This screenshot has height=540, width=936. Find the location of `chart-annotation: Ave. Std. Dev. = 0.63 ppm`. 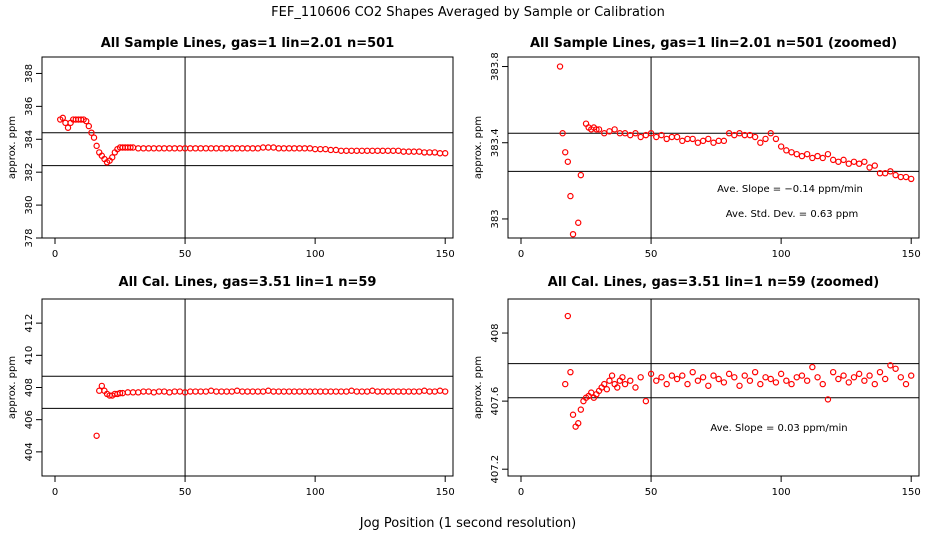

chart-annotation: Ave. Std. Dev. = 0.63 ppm is located at coordinates (792, 214).